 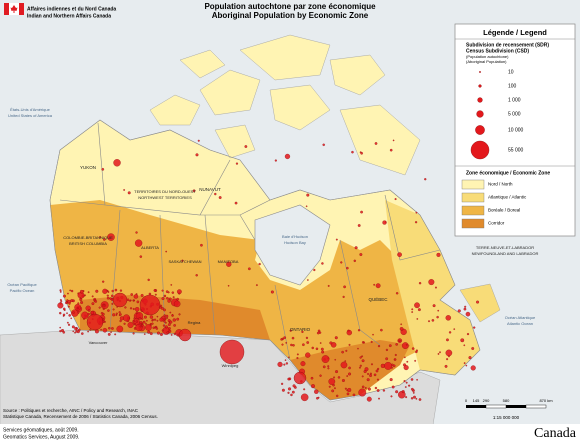 What do you see at coordinates (486, 61) in the screenshot?
I see `csd-sub-en: (Aboriginal Population)` at bounding box center [486, 61].